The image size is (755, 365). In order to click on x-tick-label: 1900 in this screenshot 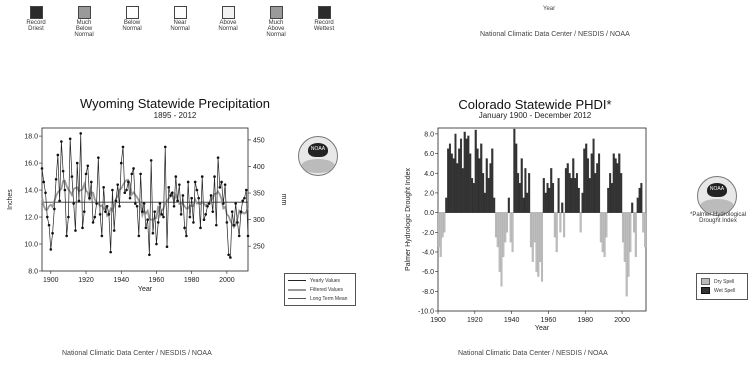, I will do `click(51, 280)`.